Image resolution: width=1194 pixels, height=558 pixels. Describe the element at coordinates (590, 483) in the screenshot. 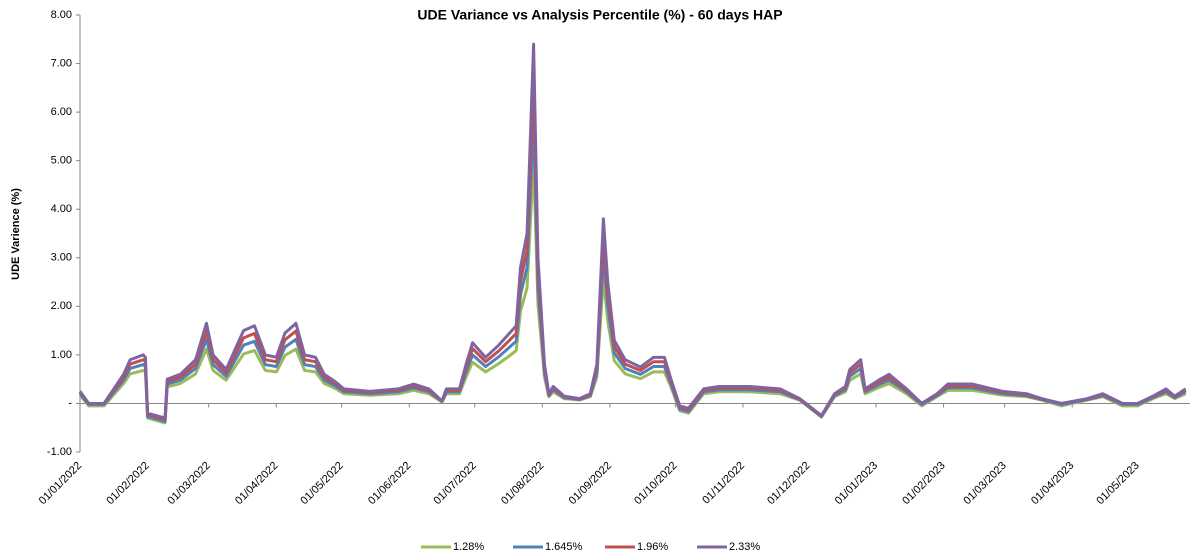

I see `x-tick-label: 01/09/2022` at that location.